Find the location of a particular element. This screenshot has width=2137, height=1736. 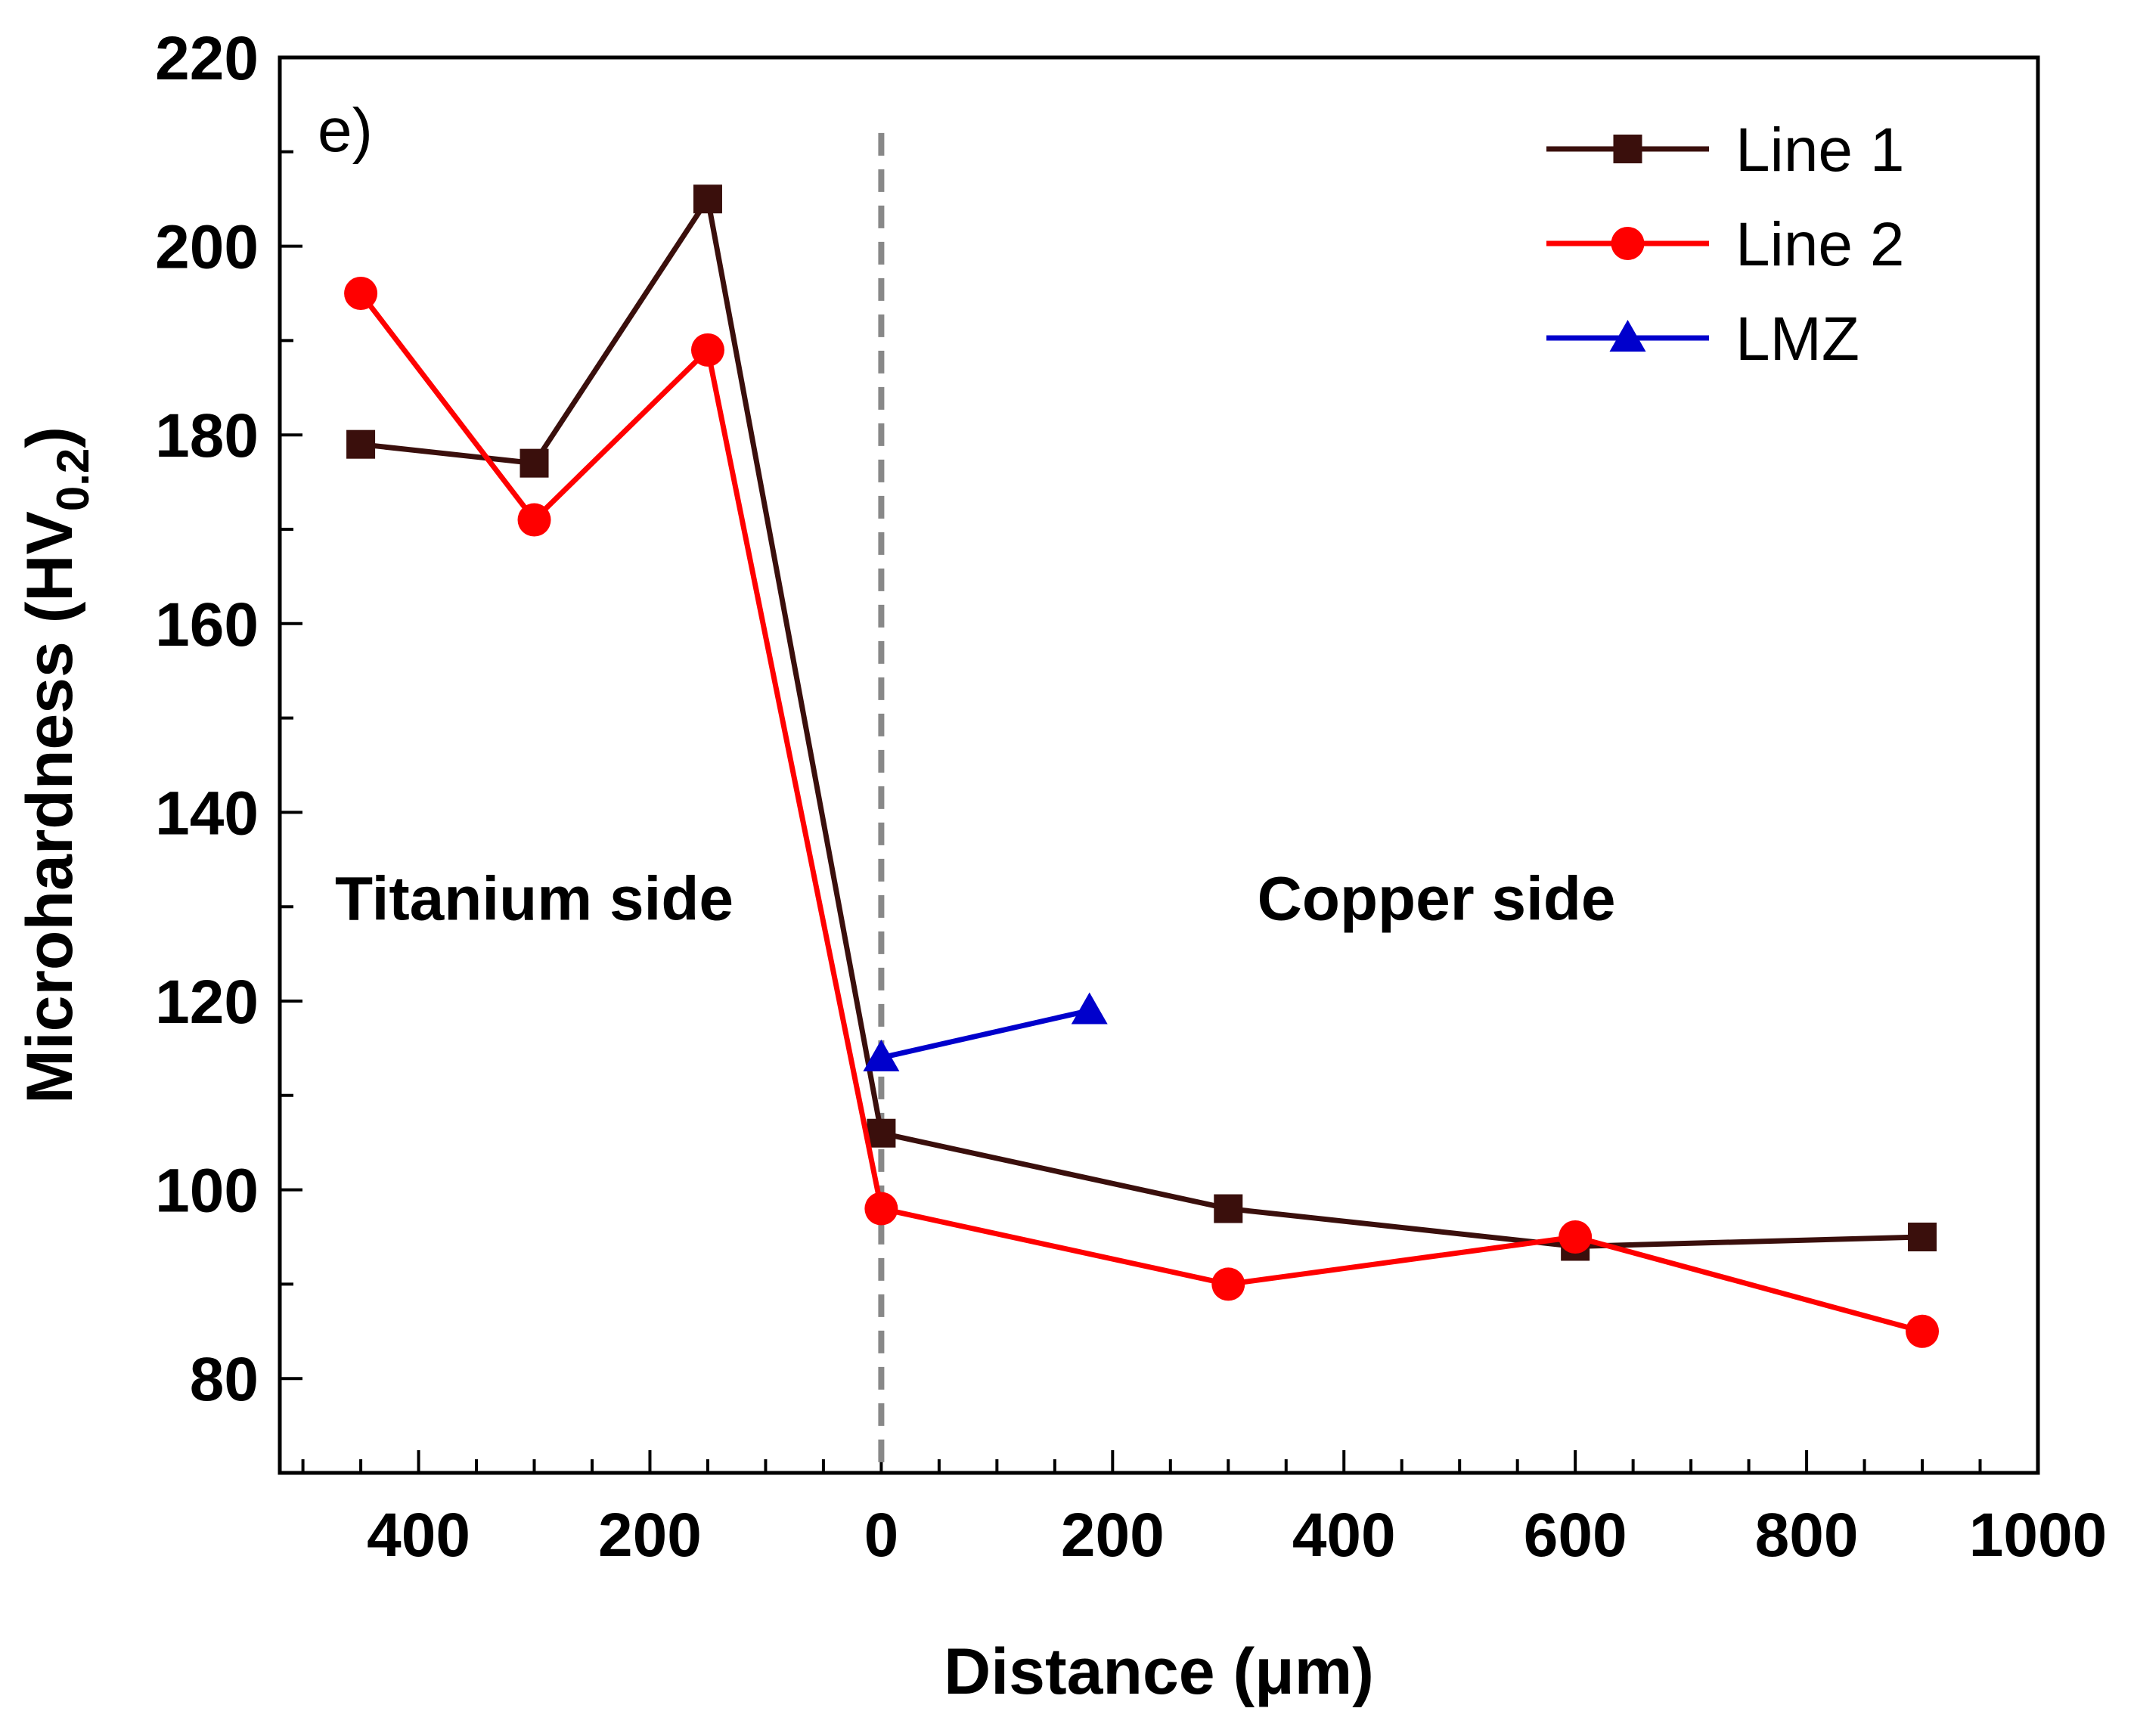

y-axis-title-main: Microhardness (HV is located at coordinates (50, 807).